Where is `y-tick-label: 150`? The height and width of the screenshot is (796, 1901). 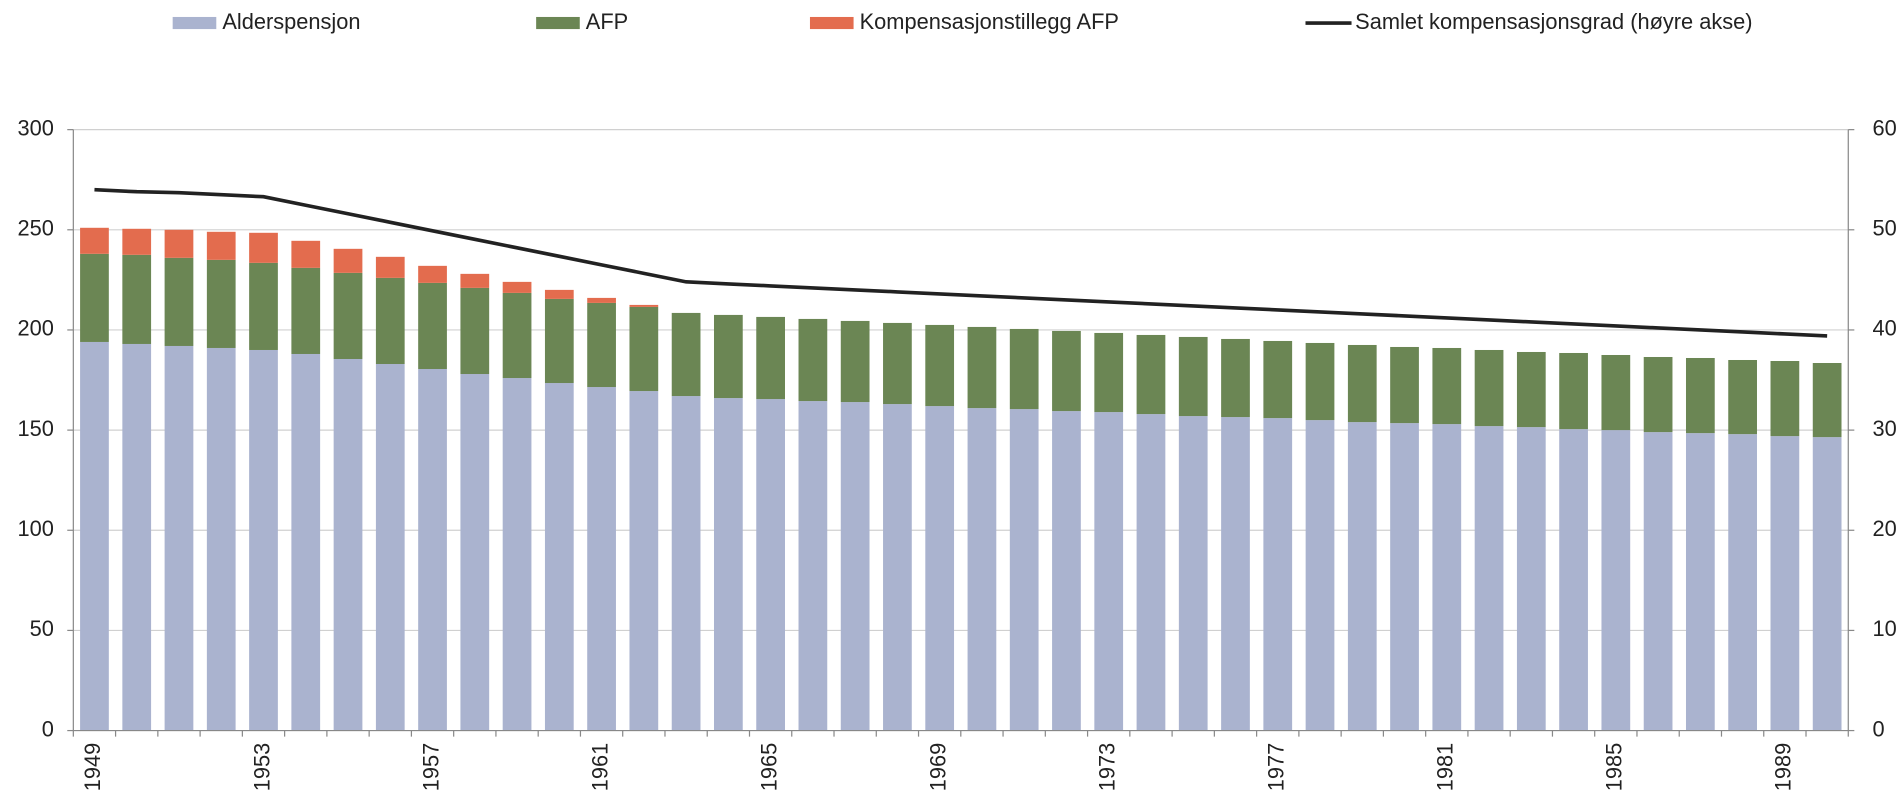 y-tick-label: 150 is located at coordinates (36, 428).